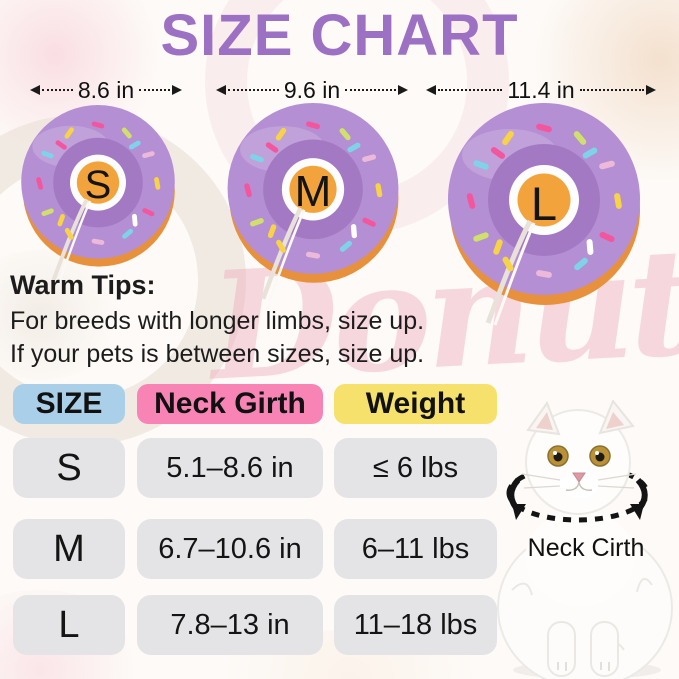 This screenshot has height=679, width=679. I want to click on donut-size-letter-s: S, so click(98, 185).